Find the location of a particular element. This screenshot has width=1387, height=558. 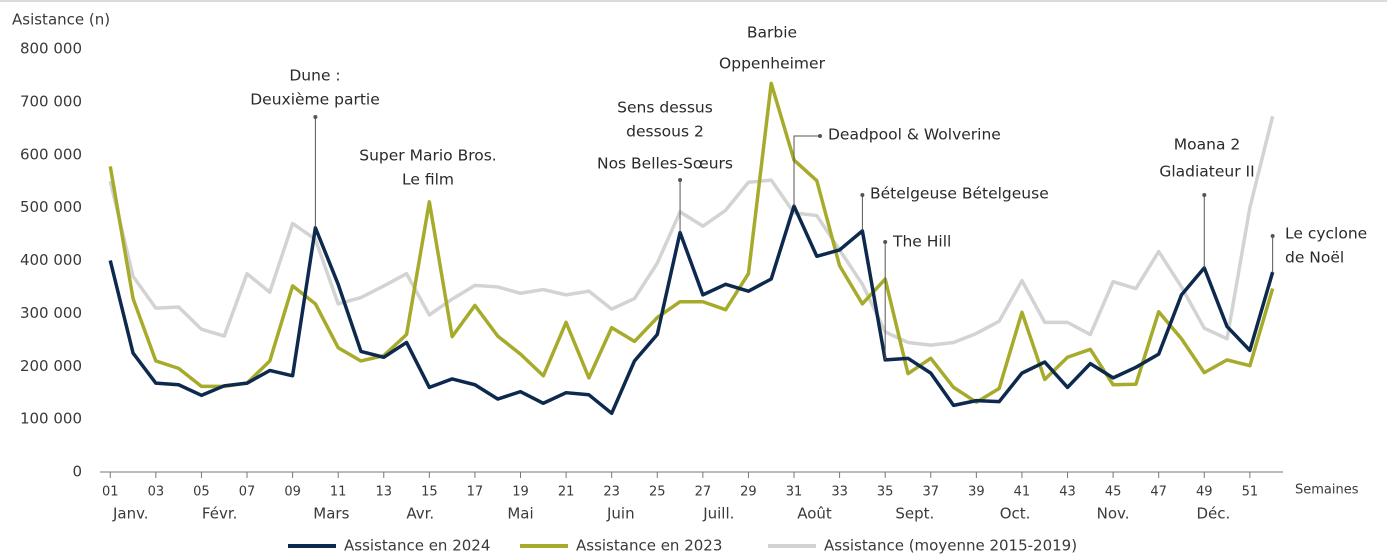

month-label: Avr. is located at coordinates (420, 514).